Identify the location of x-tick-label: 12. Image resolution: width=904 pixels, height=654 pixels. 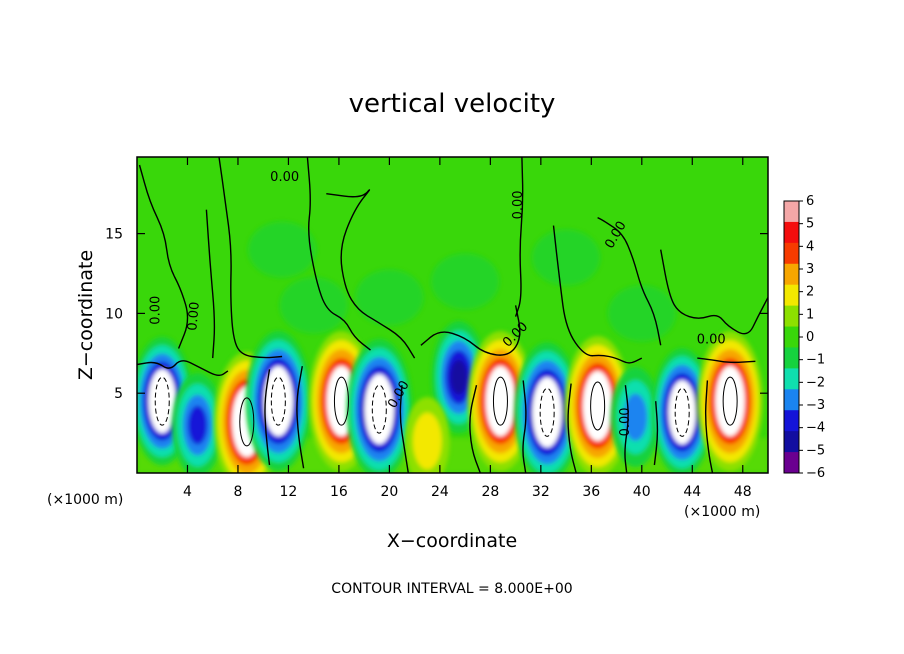
(289, 492).